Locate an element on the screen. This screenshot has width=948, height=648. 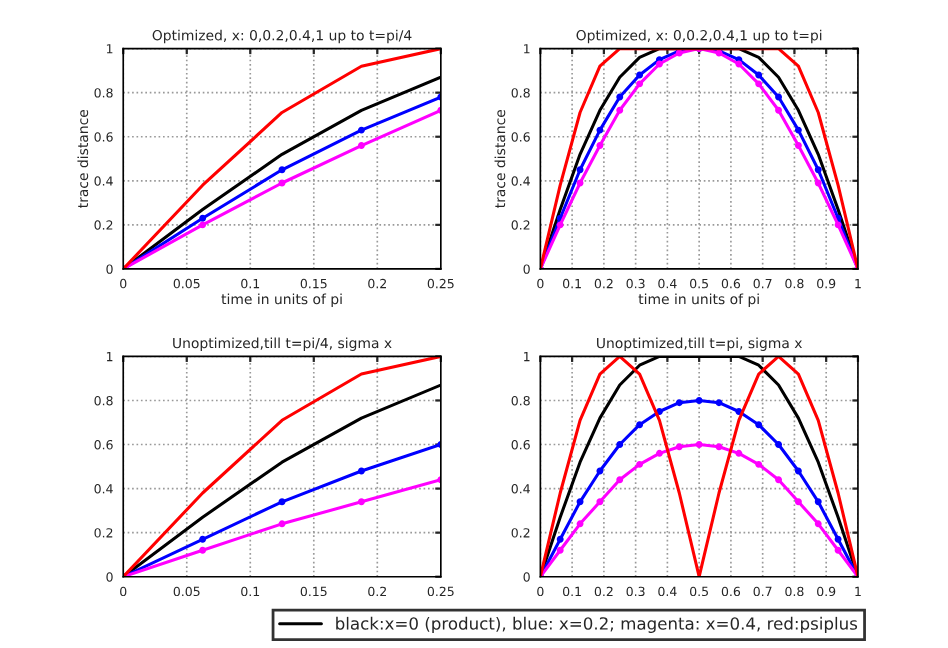
legend-label: black:x=0 (product), blue: x=0.2; magenta: x=0.4, red:psiplus is located at coordinates (597, 624).